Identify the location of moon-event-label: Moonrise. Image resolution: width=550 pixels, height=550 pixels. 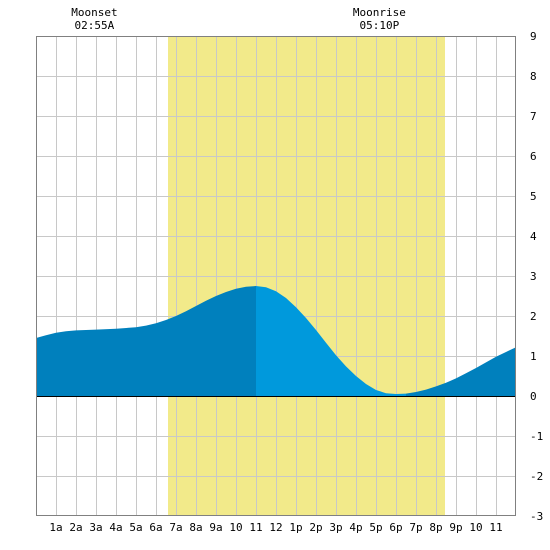
(379, 12).